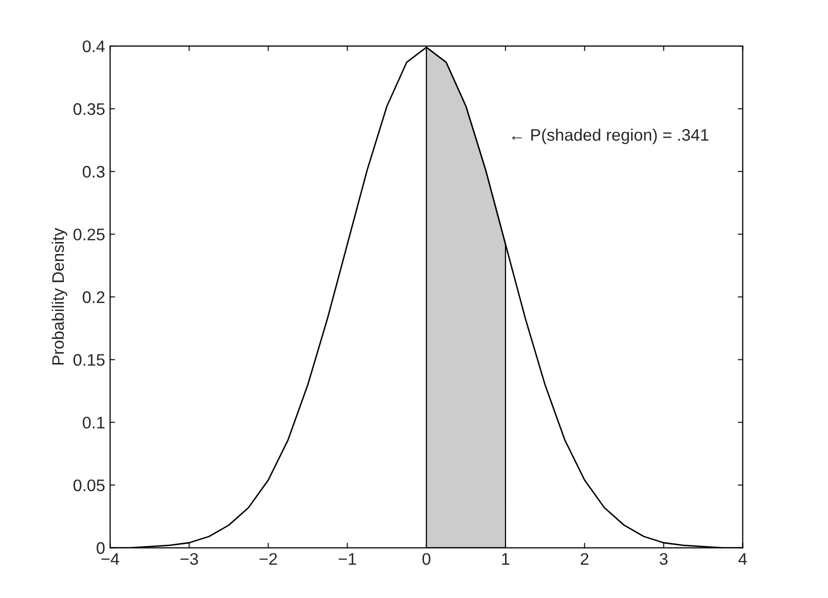 The image size is (828, 598). What do you see at coordinates (89, 360) in the screenshot?
I see `y-tick-label: 0.15` at bounding box center [89, 360].